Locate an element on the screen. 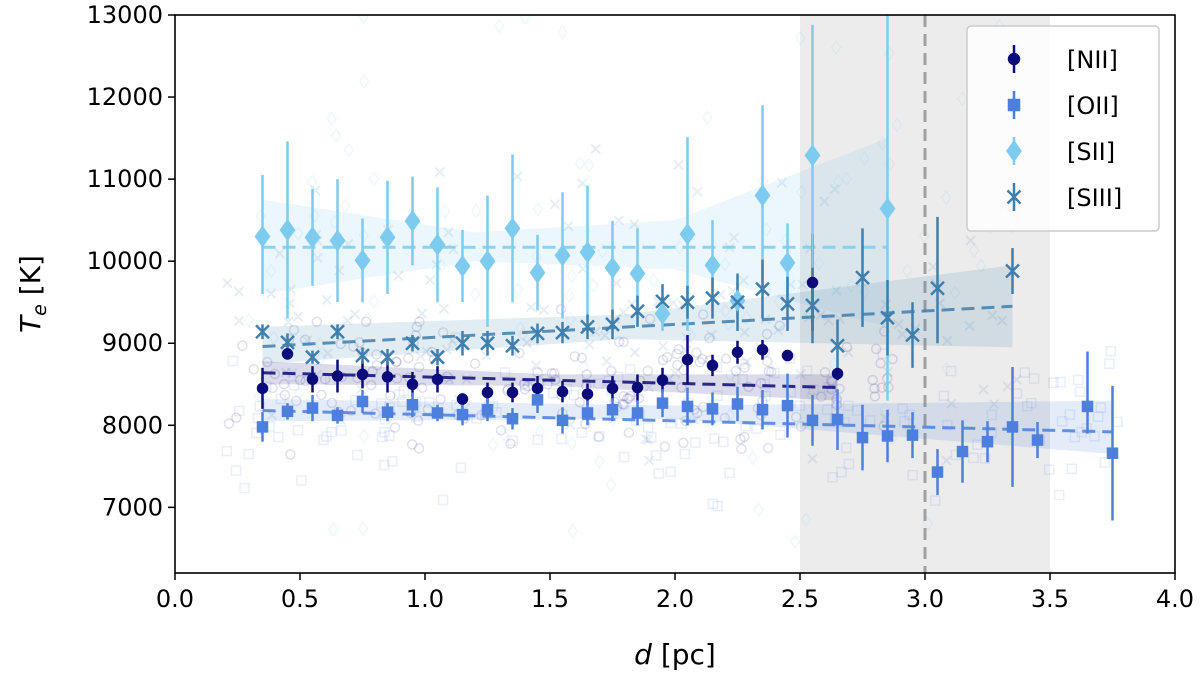 This screenshot has width=1200, height=675. x-tick-label: 1.5 is located at coordinates (550, 599).